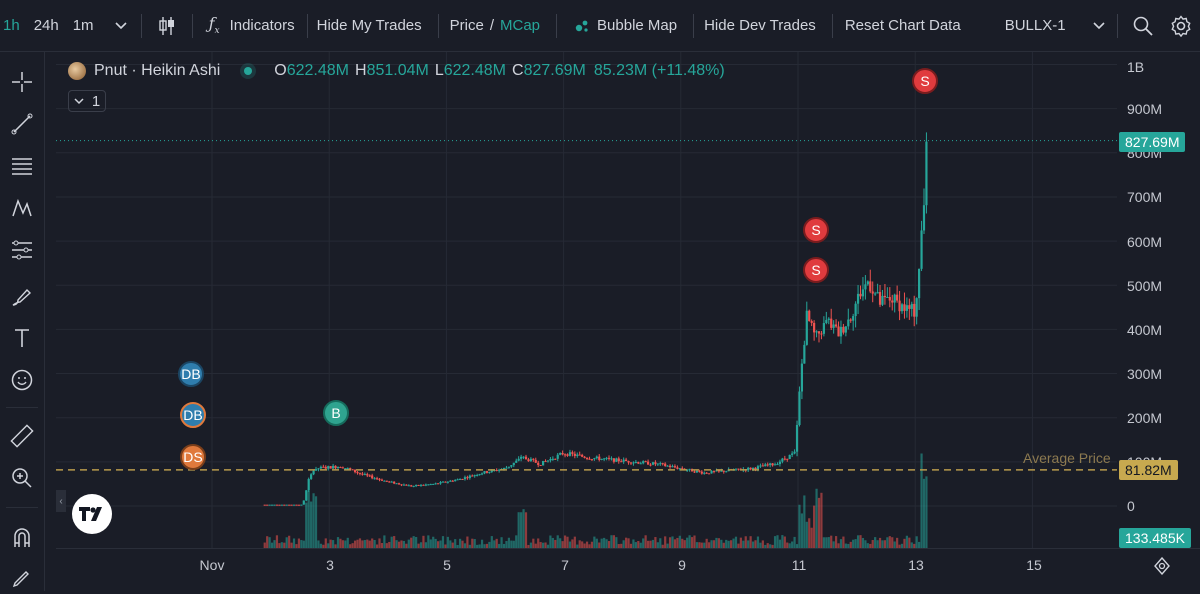 This screenshot has width=1200, height=594. I want to click on time-axis: Nov 3 5 7 9 11 13 15, so click(628, 569).